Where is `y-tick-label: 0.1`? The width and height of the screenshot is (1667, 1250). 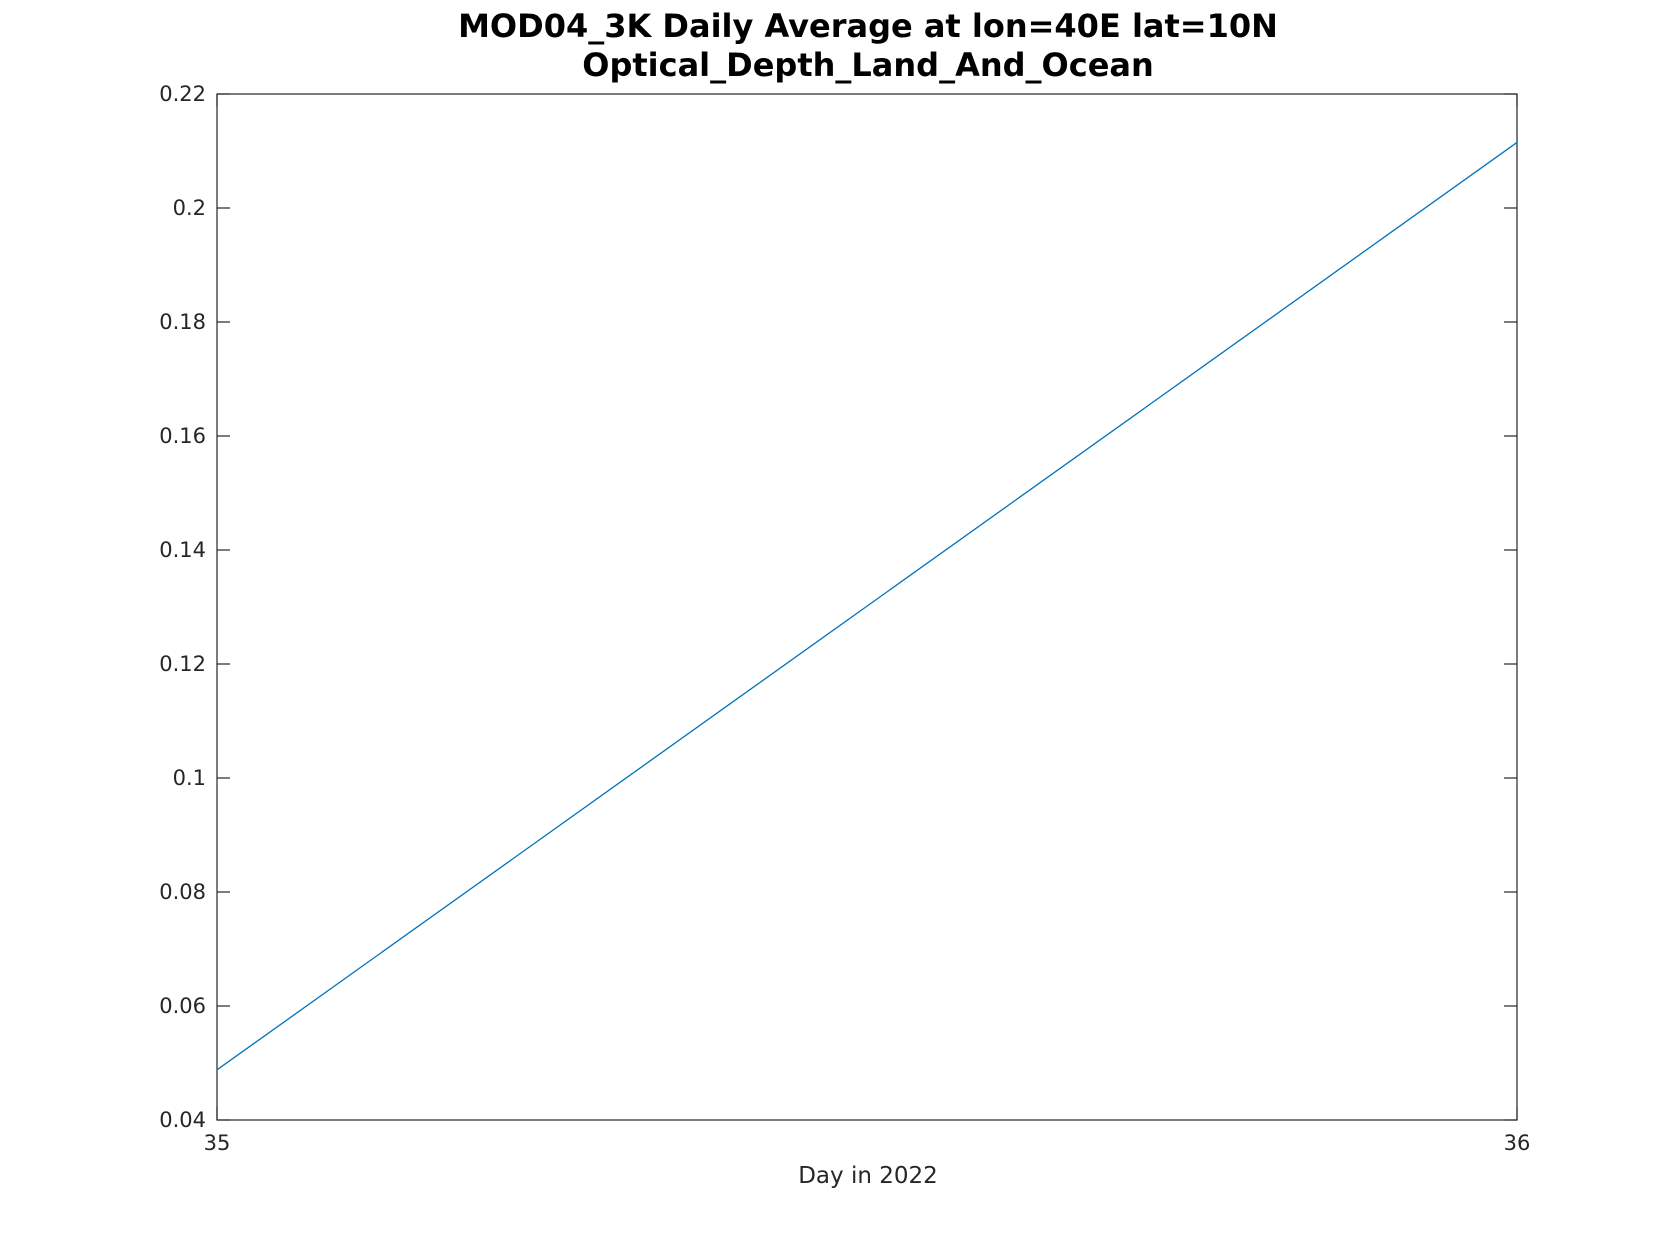
y-tick-label: 0.1 is located at coordinates (189, 778).